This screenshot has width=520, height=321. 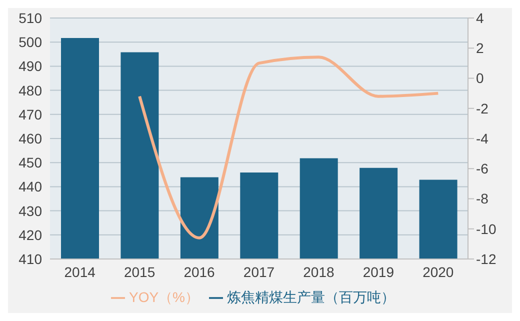 I want to click on x-tick-label: 2017, so click(x=259, y=272).